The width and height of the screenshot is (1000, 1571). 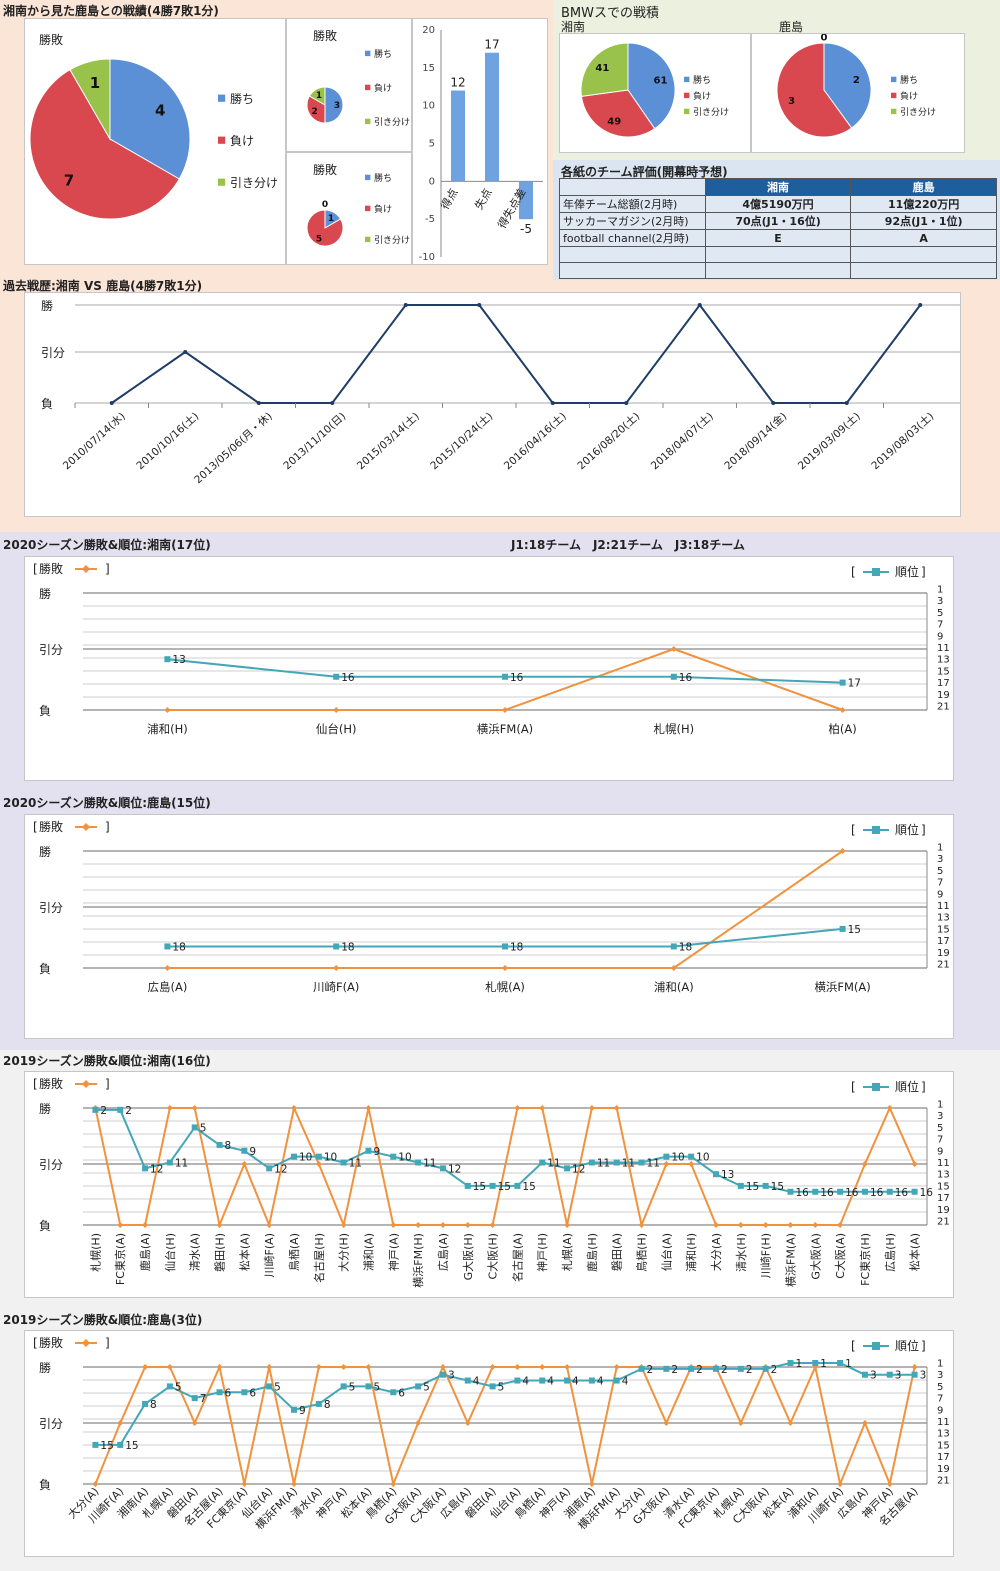 I want to click on pie-value-label: 4, so click(x=160, y=110).